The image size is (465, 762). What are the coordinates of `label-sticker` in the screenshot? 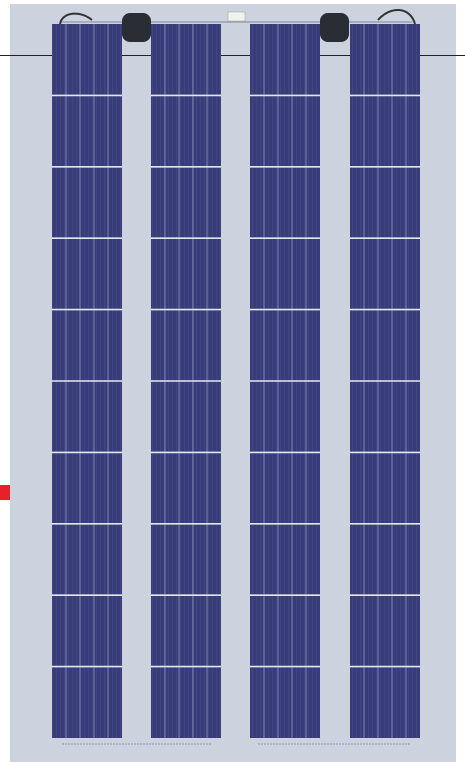 It's located at (236, 16).